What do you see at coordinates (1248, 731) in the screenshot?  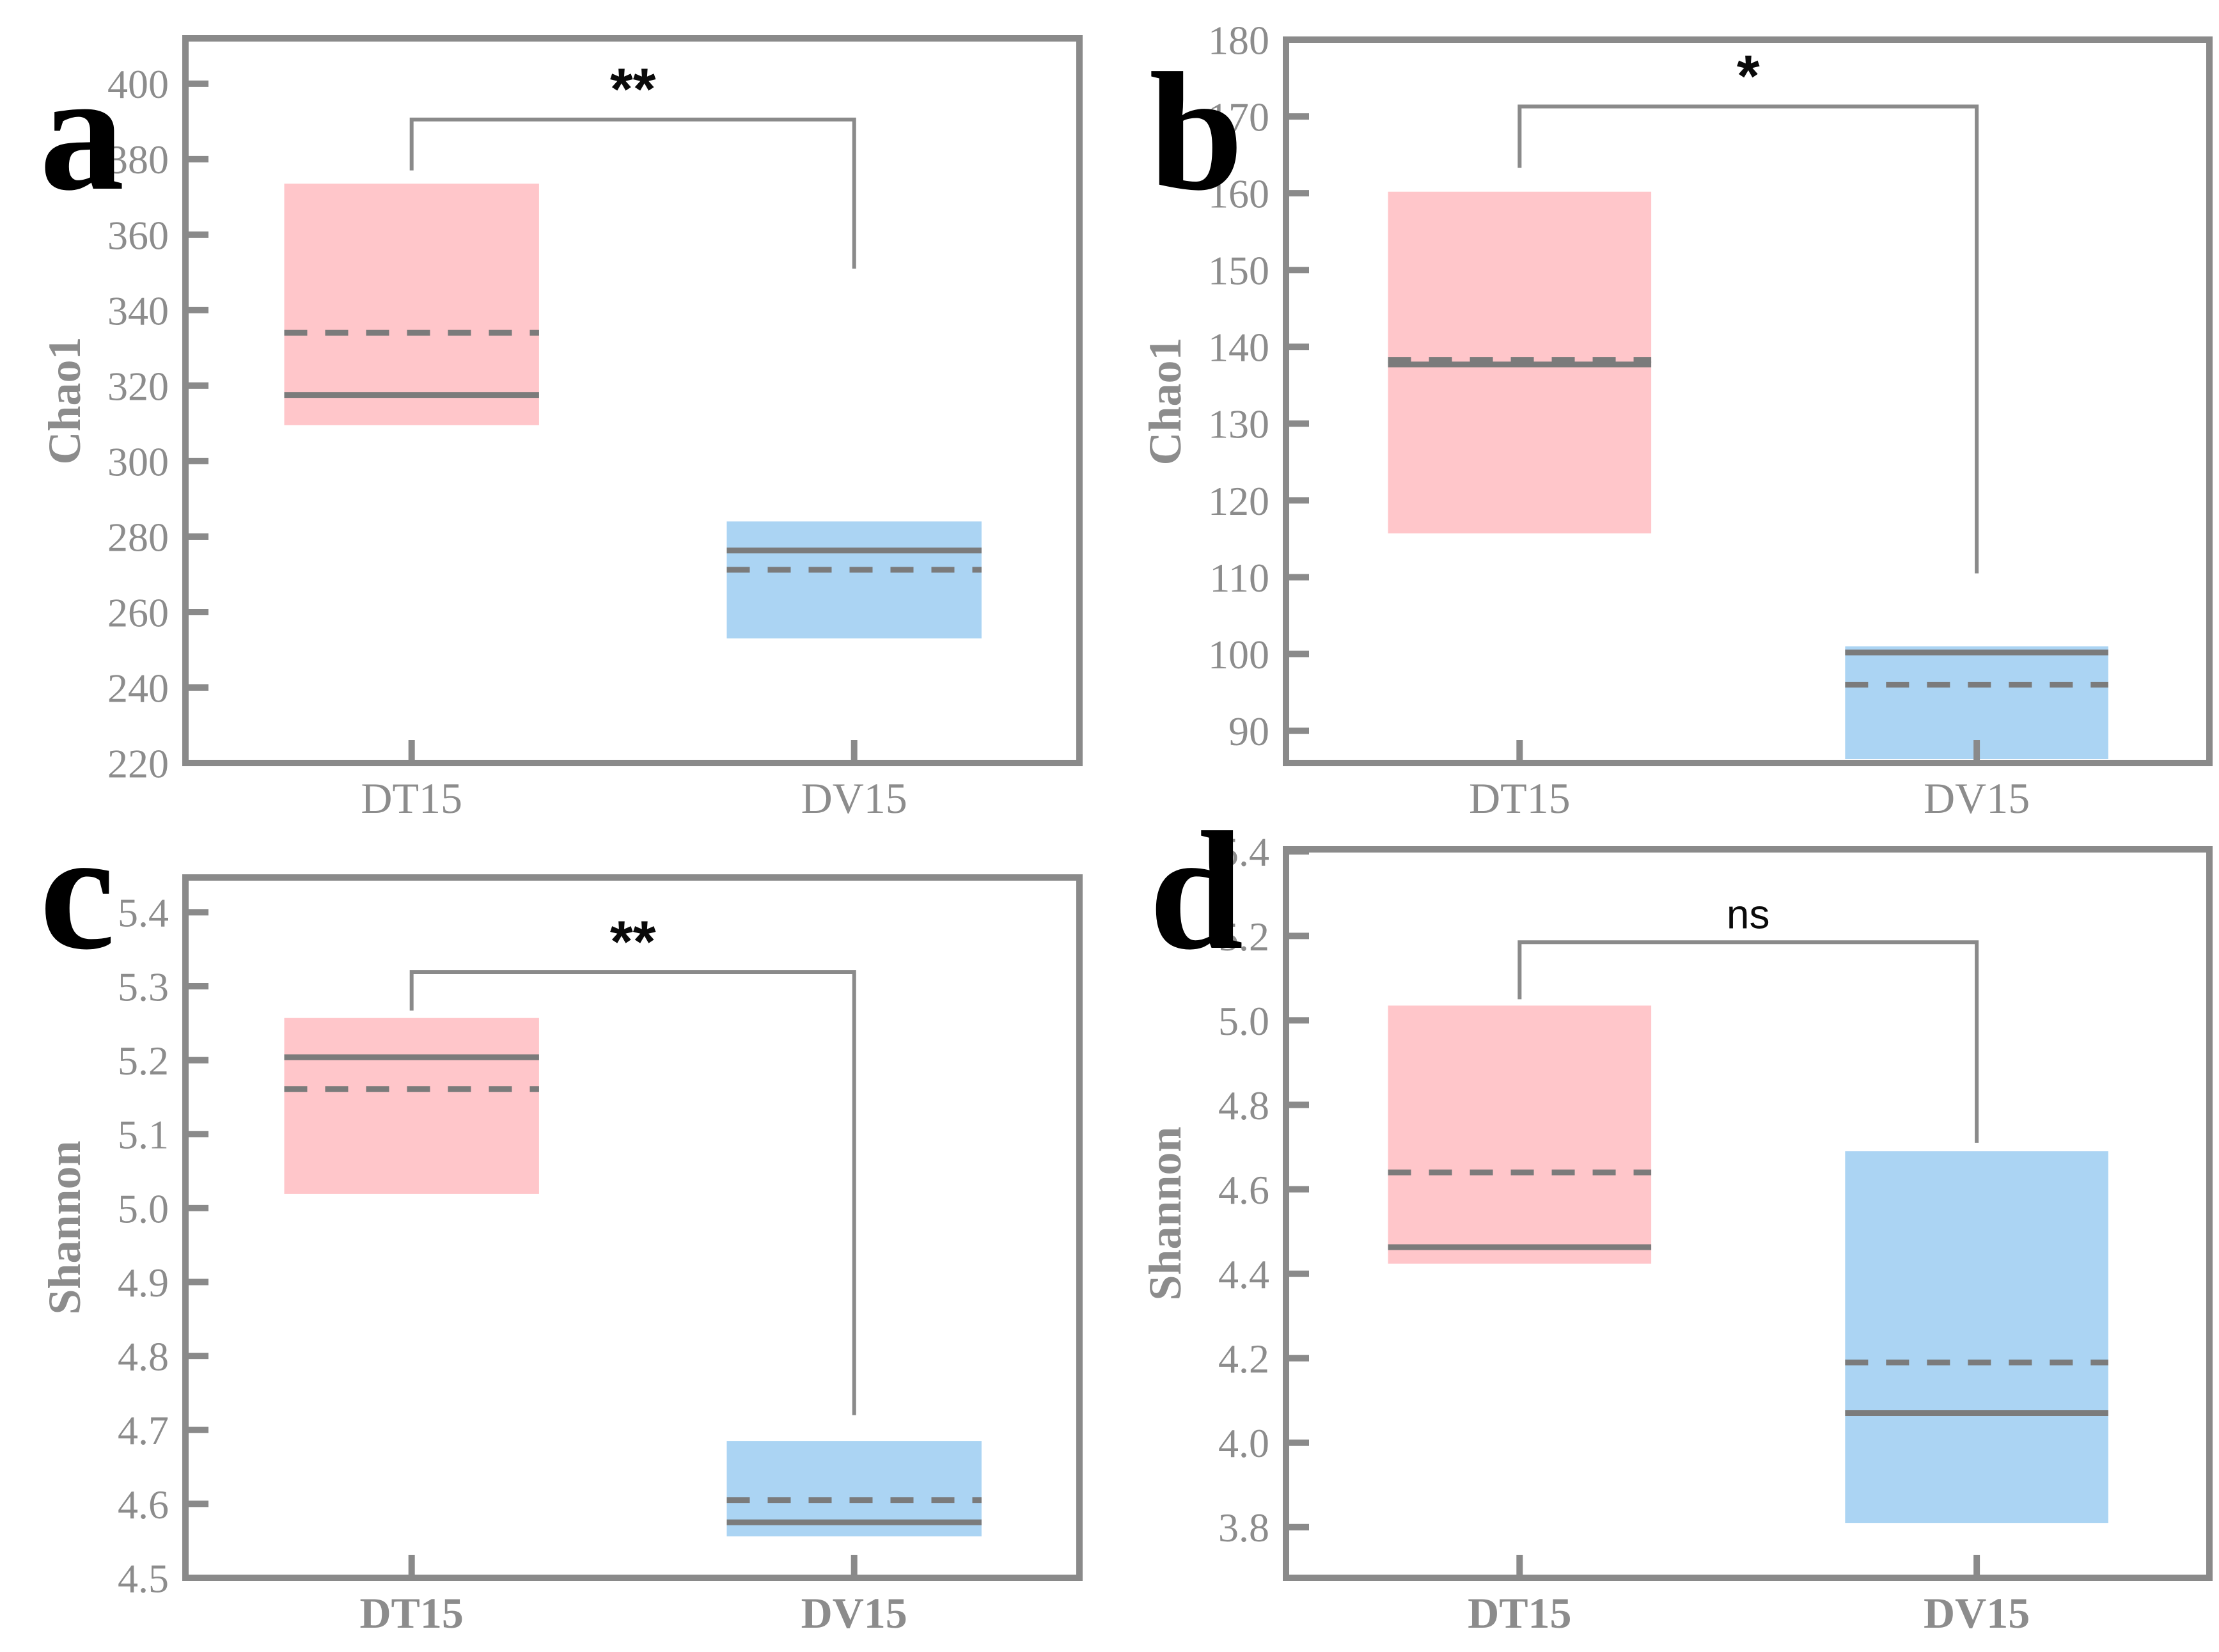 I see `y-tick-label: 90` at bounding box center [1248, 731].